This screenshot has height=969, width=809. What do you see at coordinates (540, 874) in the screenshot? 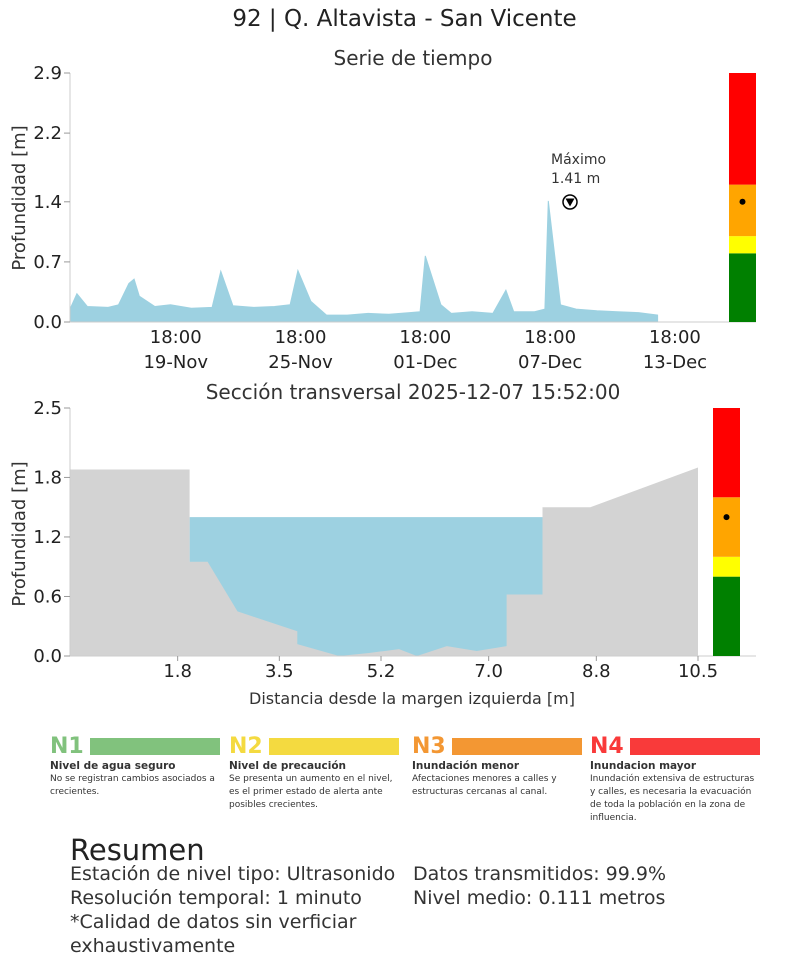
I see `summary-line: Datos transmitidos: 99.9%` at bounding box center [540, 874].